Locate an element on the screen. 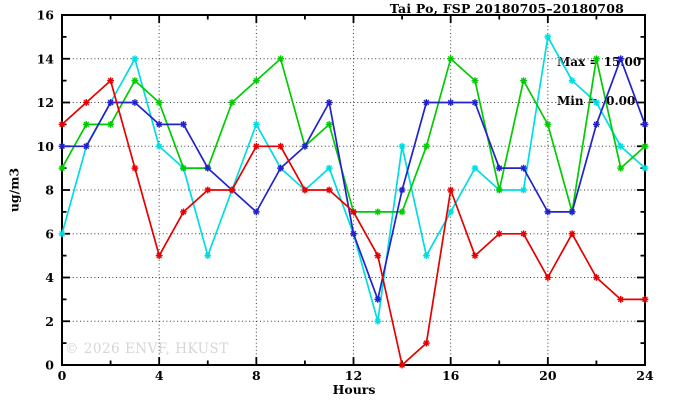  stat-min: Min = 0.00 is located at coordinates (596, 101).